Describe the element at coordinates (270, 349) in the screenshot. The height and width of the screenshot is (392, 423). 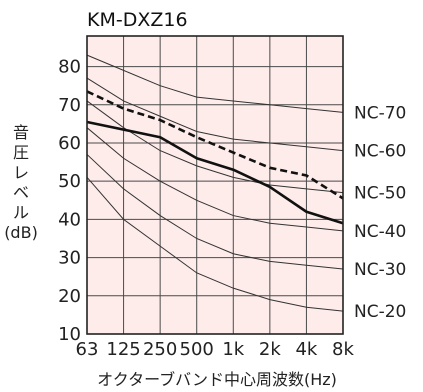
I see `x-tick-label: 2k` at that location.